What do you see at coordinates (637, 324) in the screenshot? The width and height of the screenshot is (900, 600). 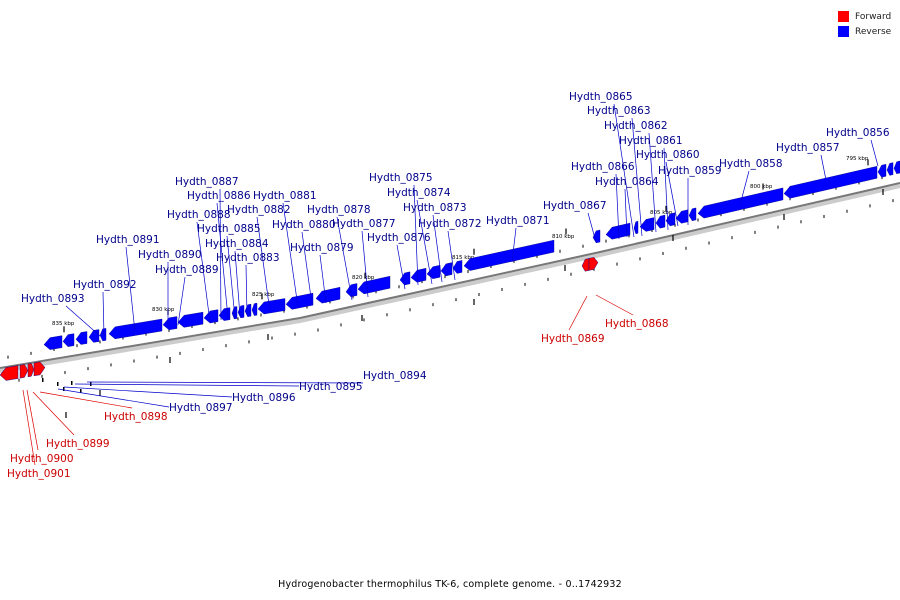 I see `forward-gene-label: Hydth_0868` at bounding box center [637, 324].